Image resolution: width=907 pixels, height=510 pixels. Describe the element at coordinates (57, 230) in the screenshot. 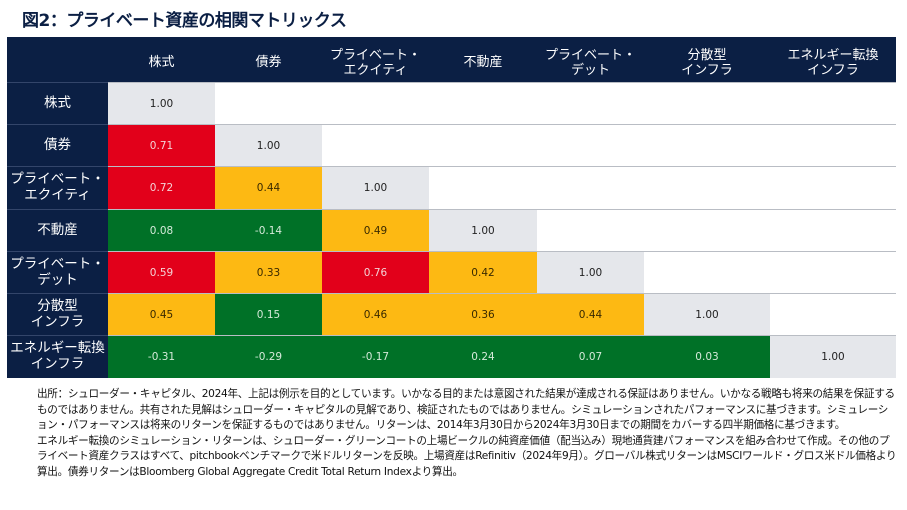

I see `row-header: 不動産` at that location.